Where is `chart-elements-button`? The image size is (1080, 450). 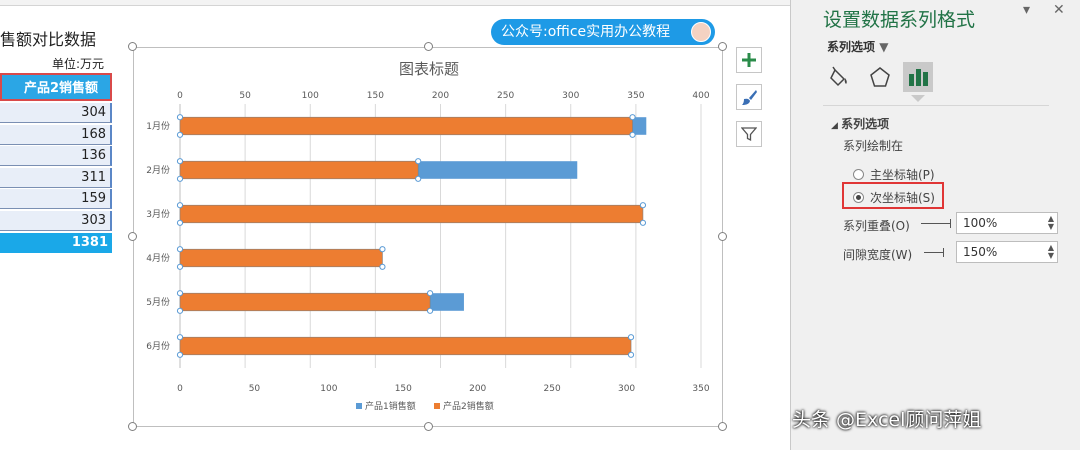 chart-elements-button is located at coordinates (749, 60).